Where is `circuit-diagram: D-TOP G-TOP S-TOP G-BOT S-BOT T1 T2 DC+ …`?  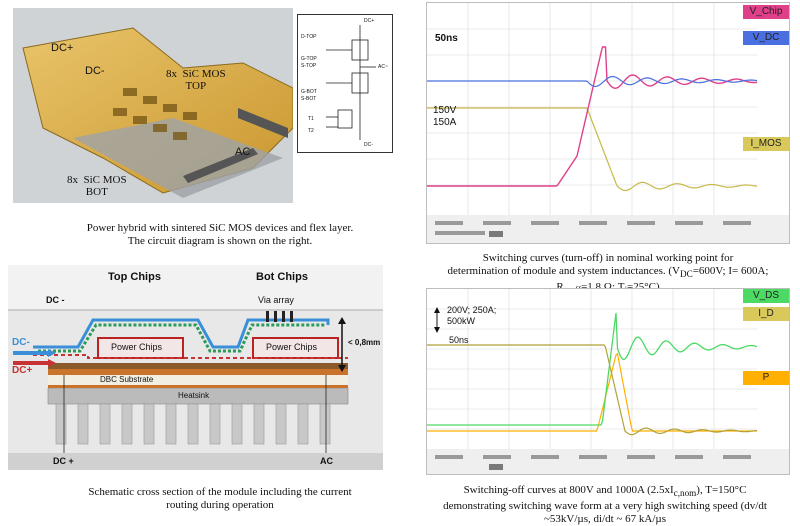
circuit-diagram: D-TOP G-TOP S-TOP G-BOT S-BOT T1 T2 DC+ … is located at coordinates (345, 83).